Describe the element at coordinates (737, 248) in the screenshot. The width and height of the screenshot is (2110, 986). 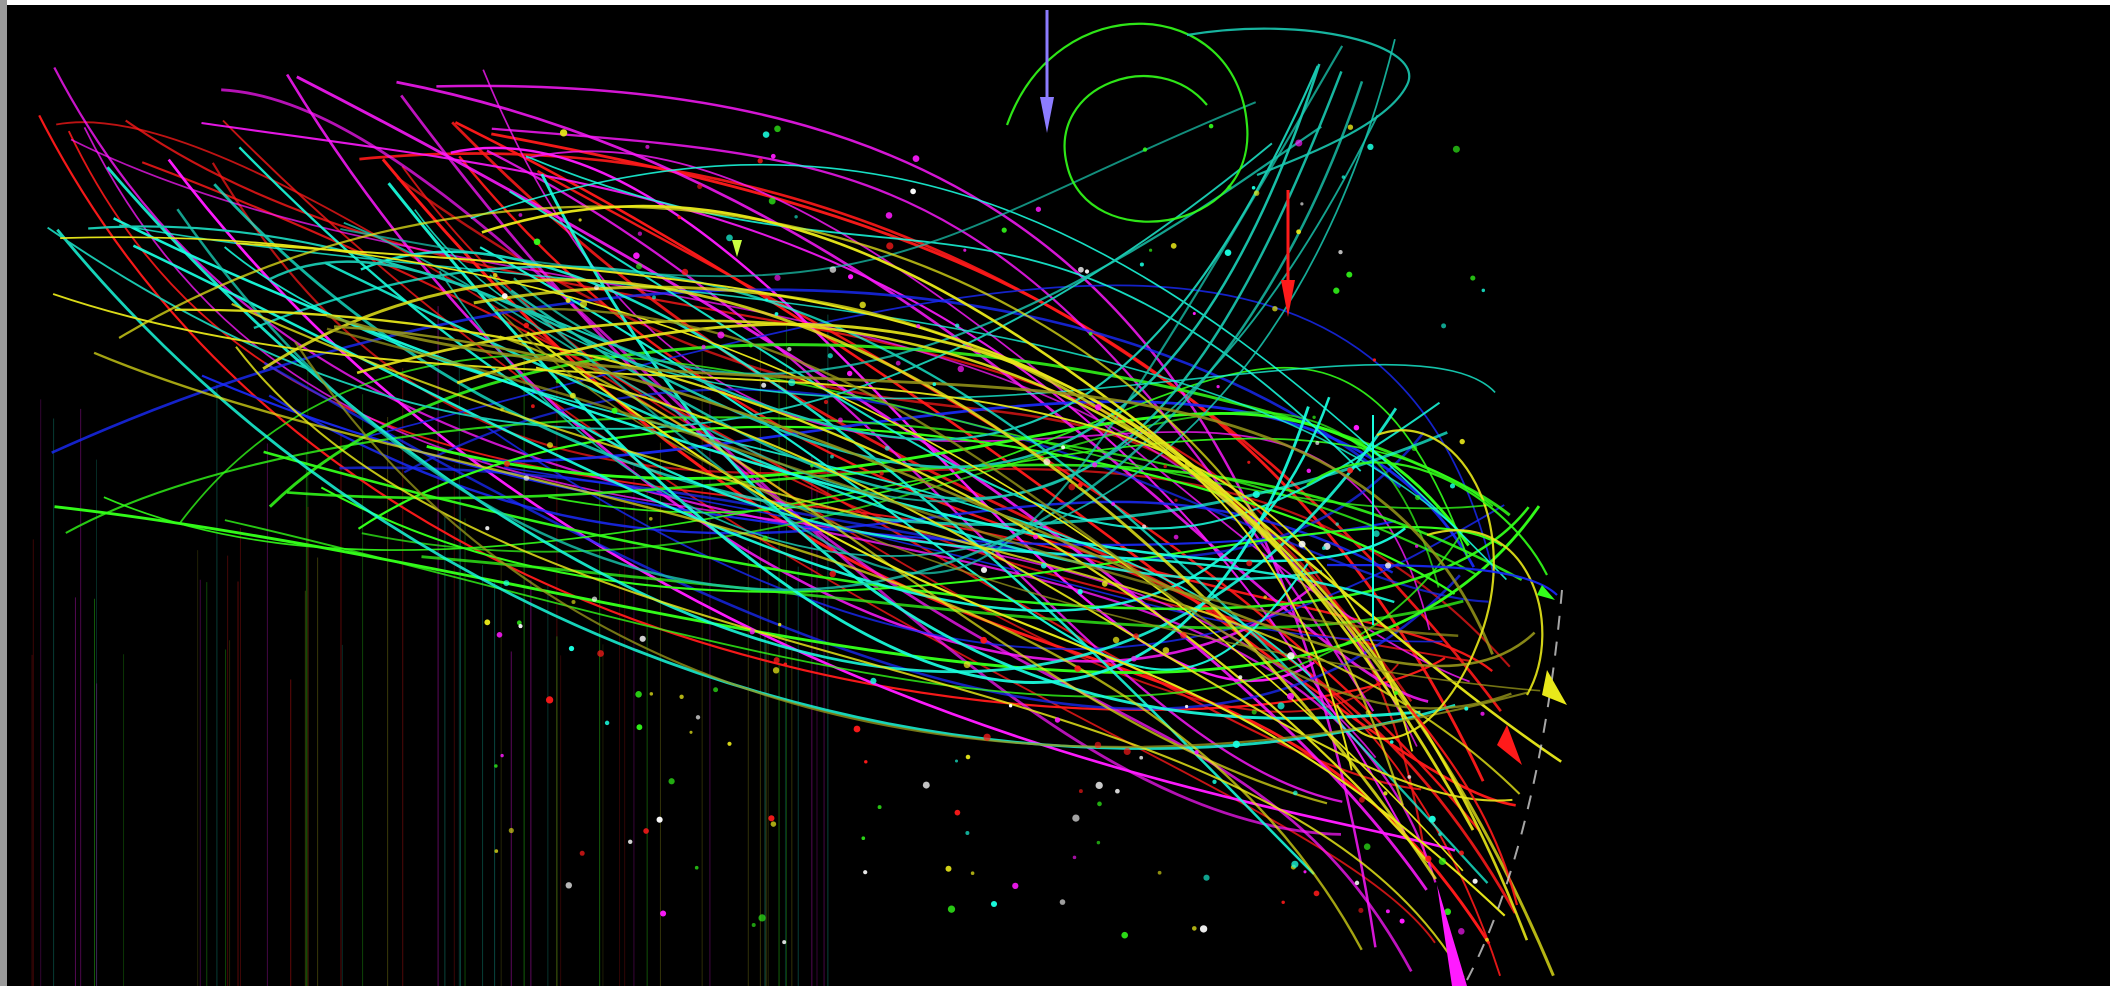
I see `lime-marker` at that location.